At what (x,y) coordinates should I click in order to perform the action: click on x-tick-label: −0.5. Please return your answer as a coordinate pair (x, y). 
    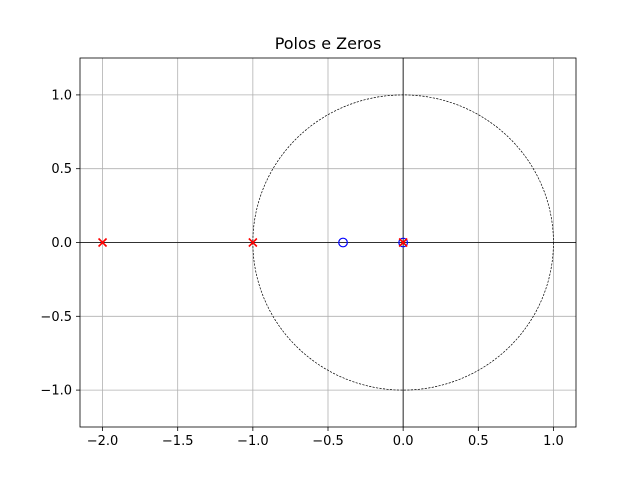
    Looking at the image, I should click on (328, 441).